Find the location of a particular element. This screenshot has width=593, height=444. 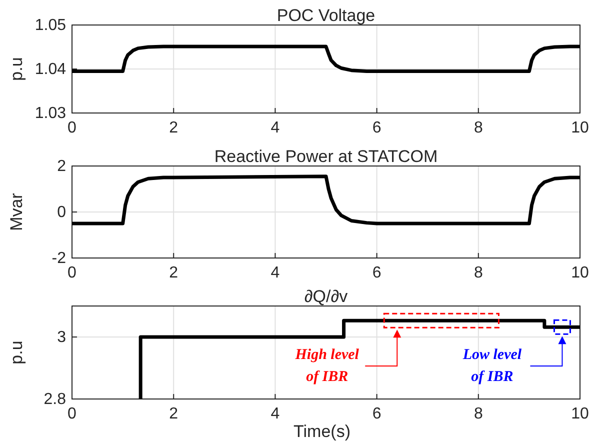

x-axis-title: Time(s) is located at coordinates (322, 431).